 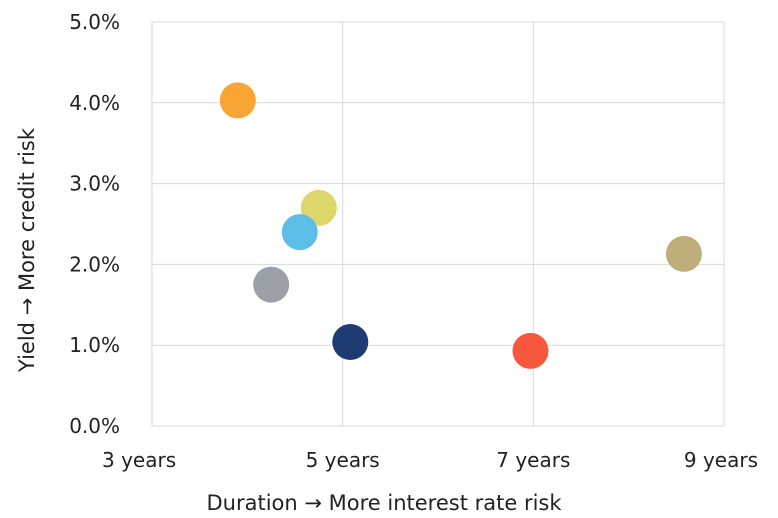 What do you see at coordinates (94, 184) in the screenshot?
I see `y-tick-label: 3.0%` at bounding box center [94, 184].